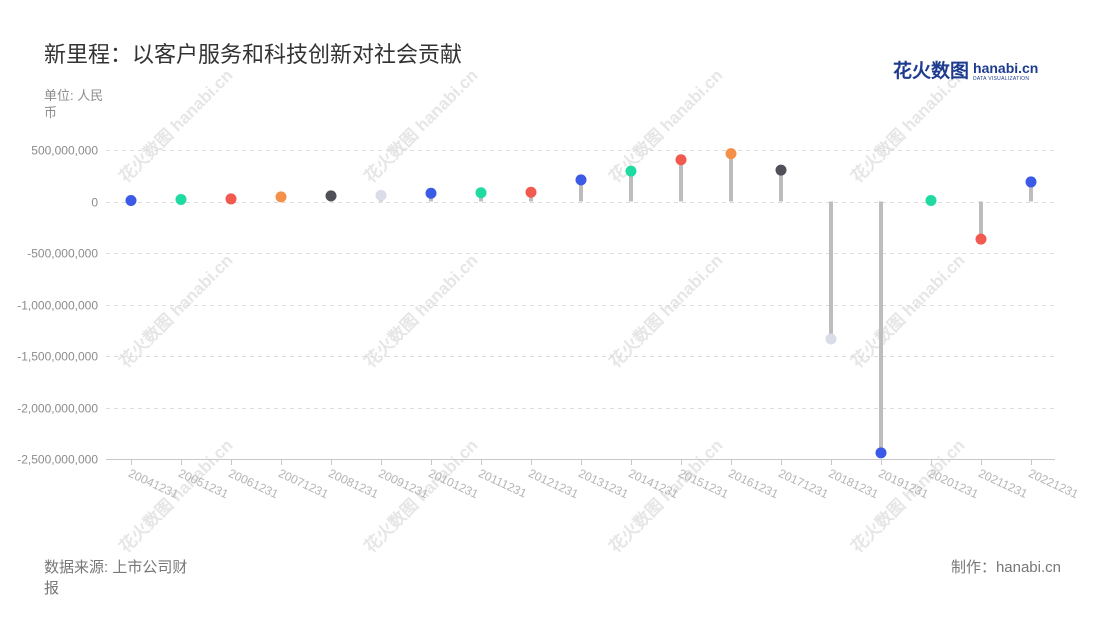  What do you see at coordinates (153, 483) in the screenshot?
I see `x-tick-label: 20041231` at bounding box center [153, 483].